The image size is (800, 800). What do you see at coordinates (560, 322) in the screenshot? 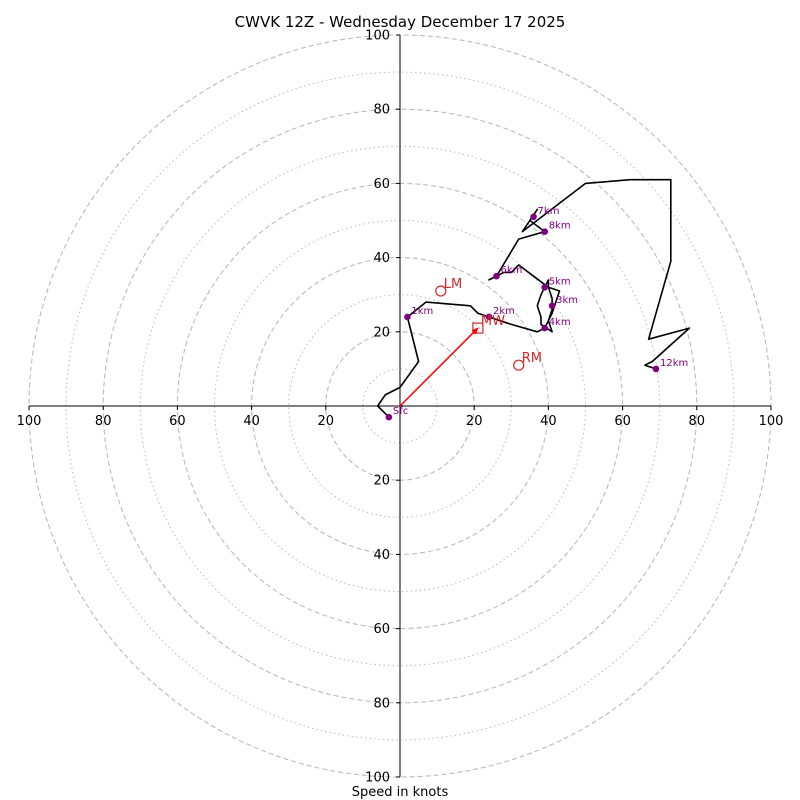
I see `height-marker-label: 4km` at bounding box center [560, 322].